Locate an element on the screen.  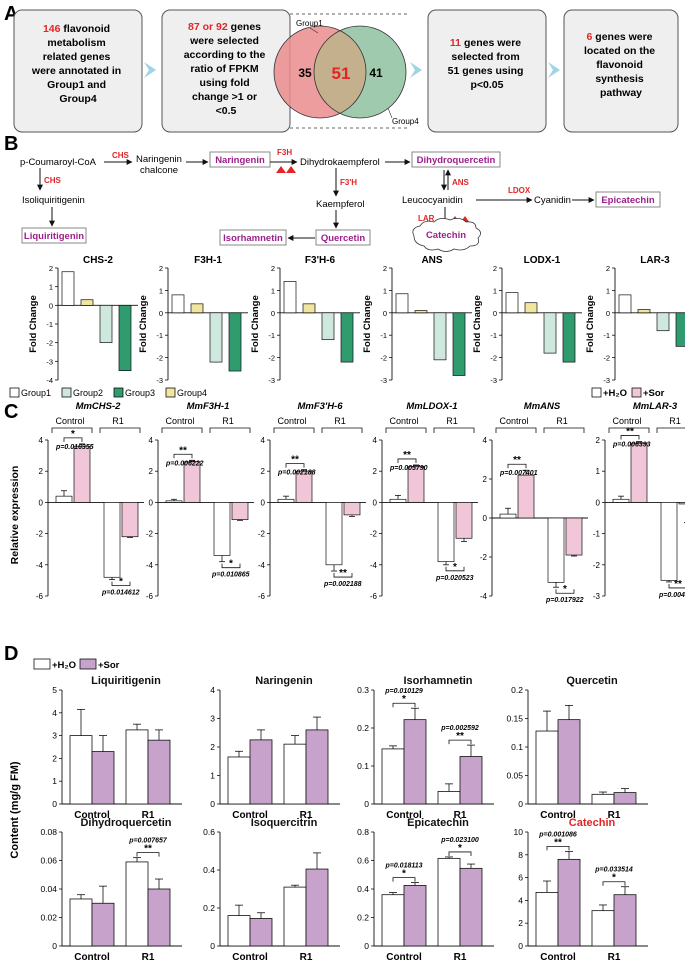
bar-group4 is located at coordinates (421, 312).